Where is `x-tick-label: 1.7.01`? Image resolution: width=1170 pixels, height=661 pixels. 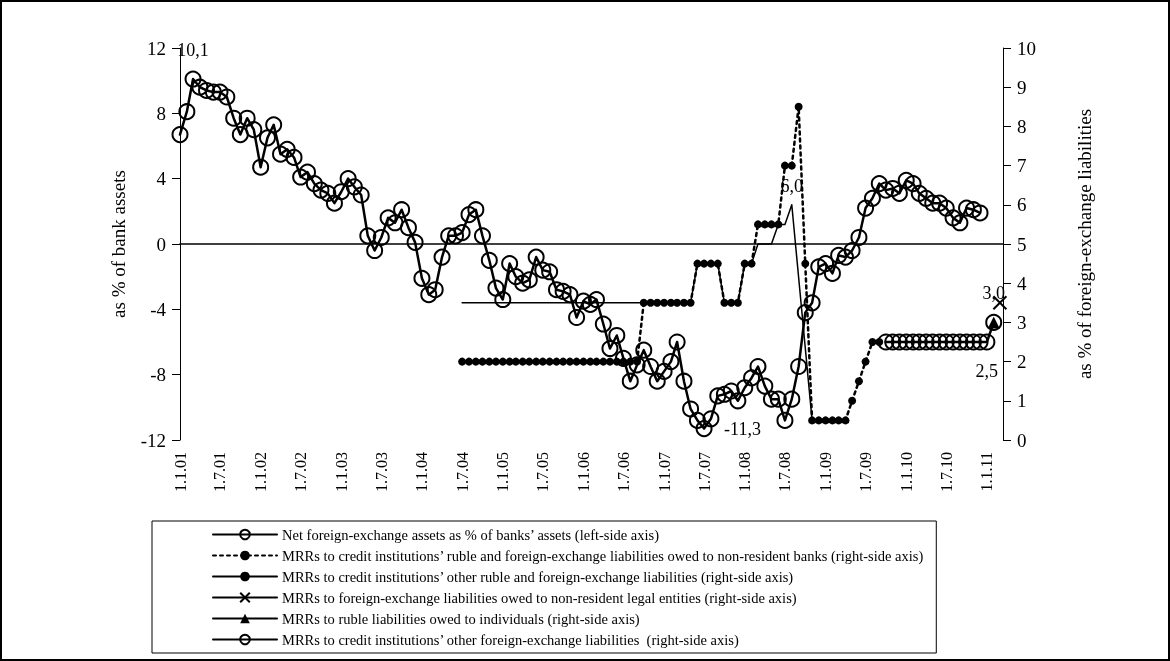 x-tick-label: 1.7.01 is located at coordinates (220, 472).